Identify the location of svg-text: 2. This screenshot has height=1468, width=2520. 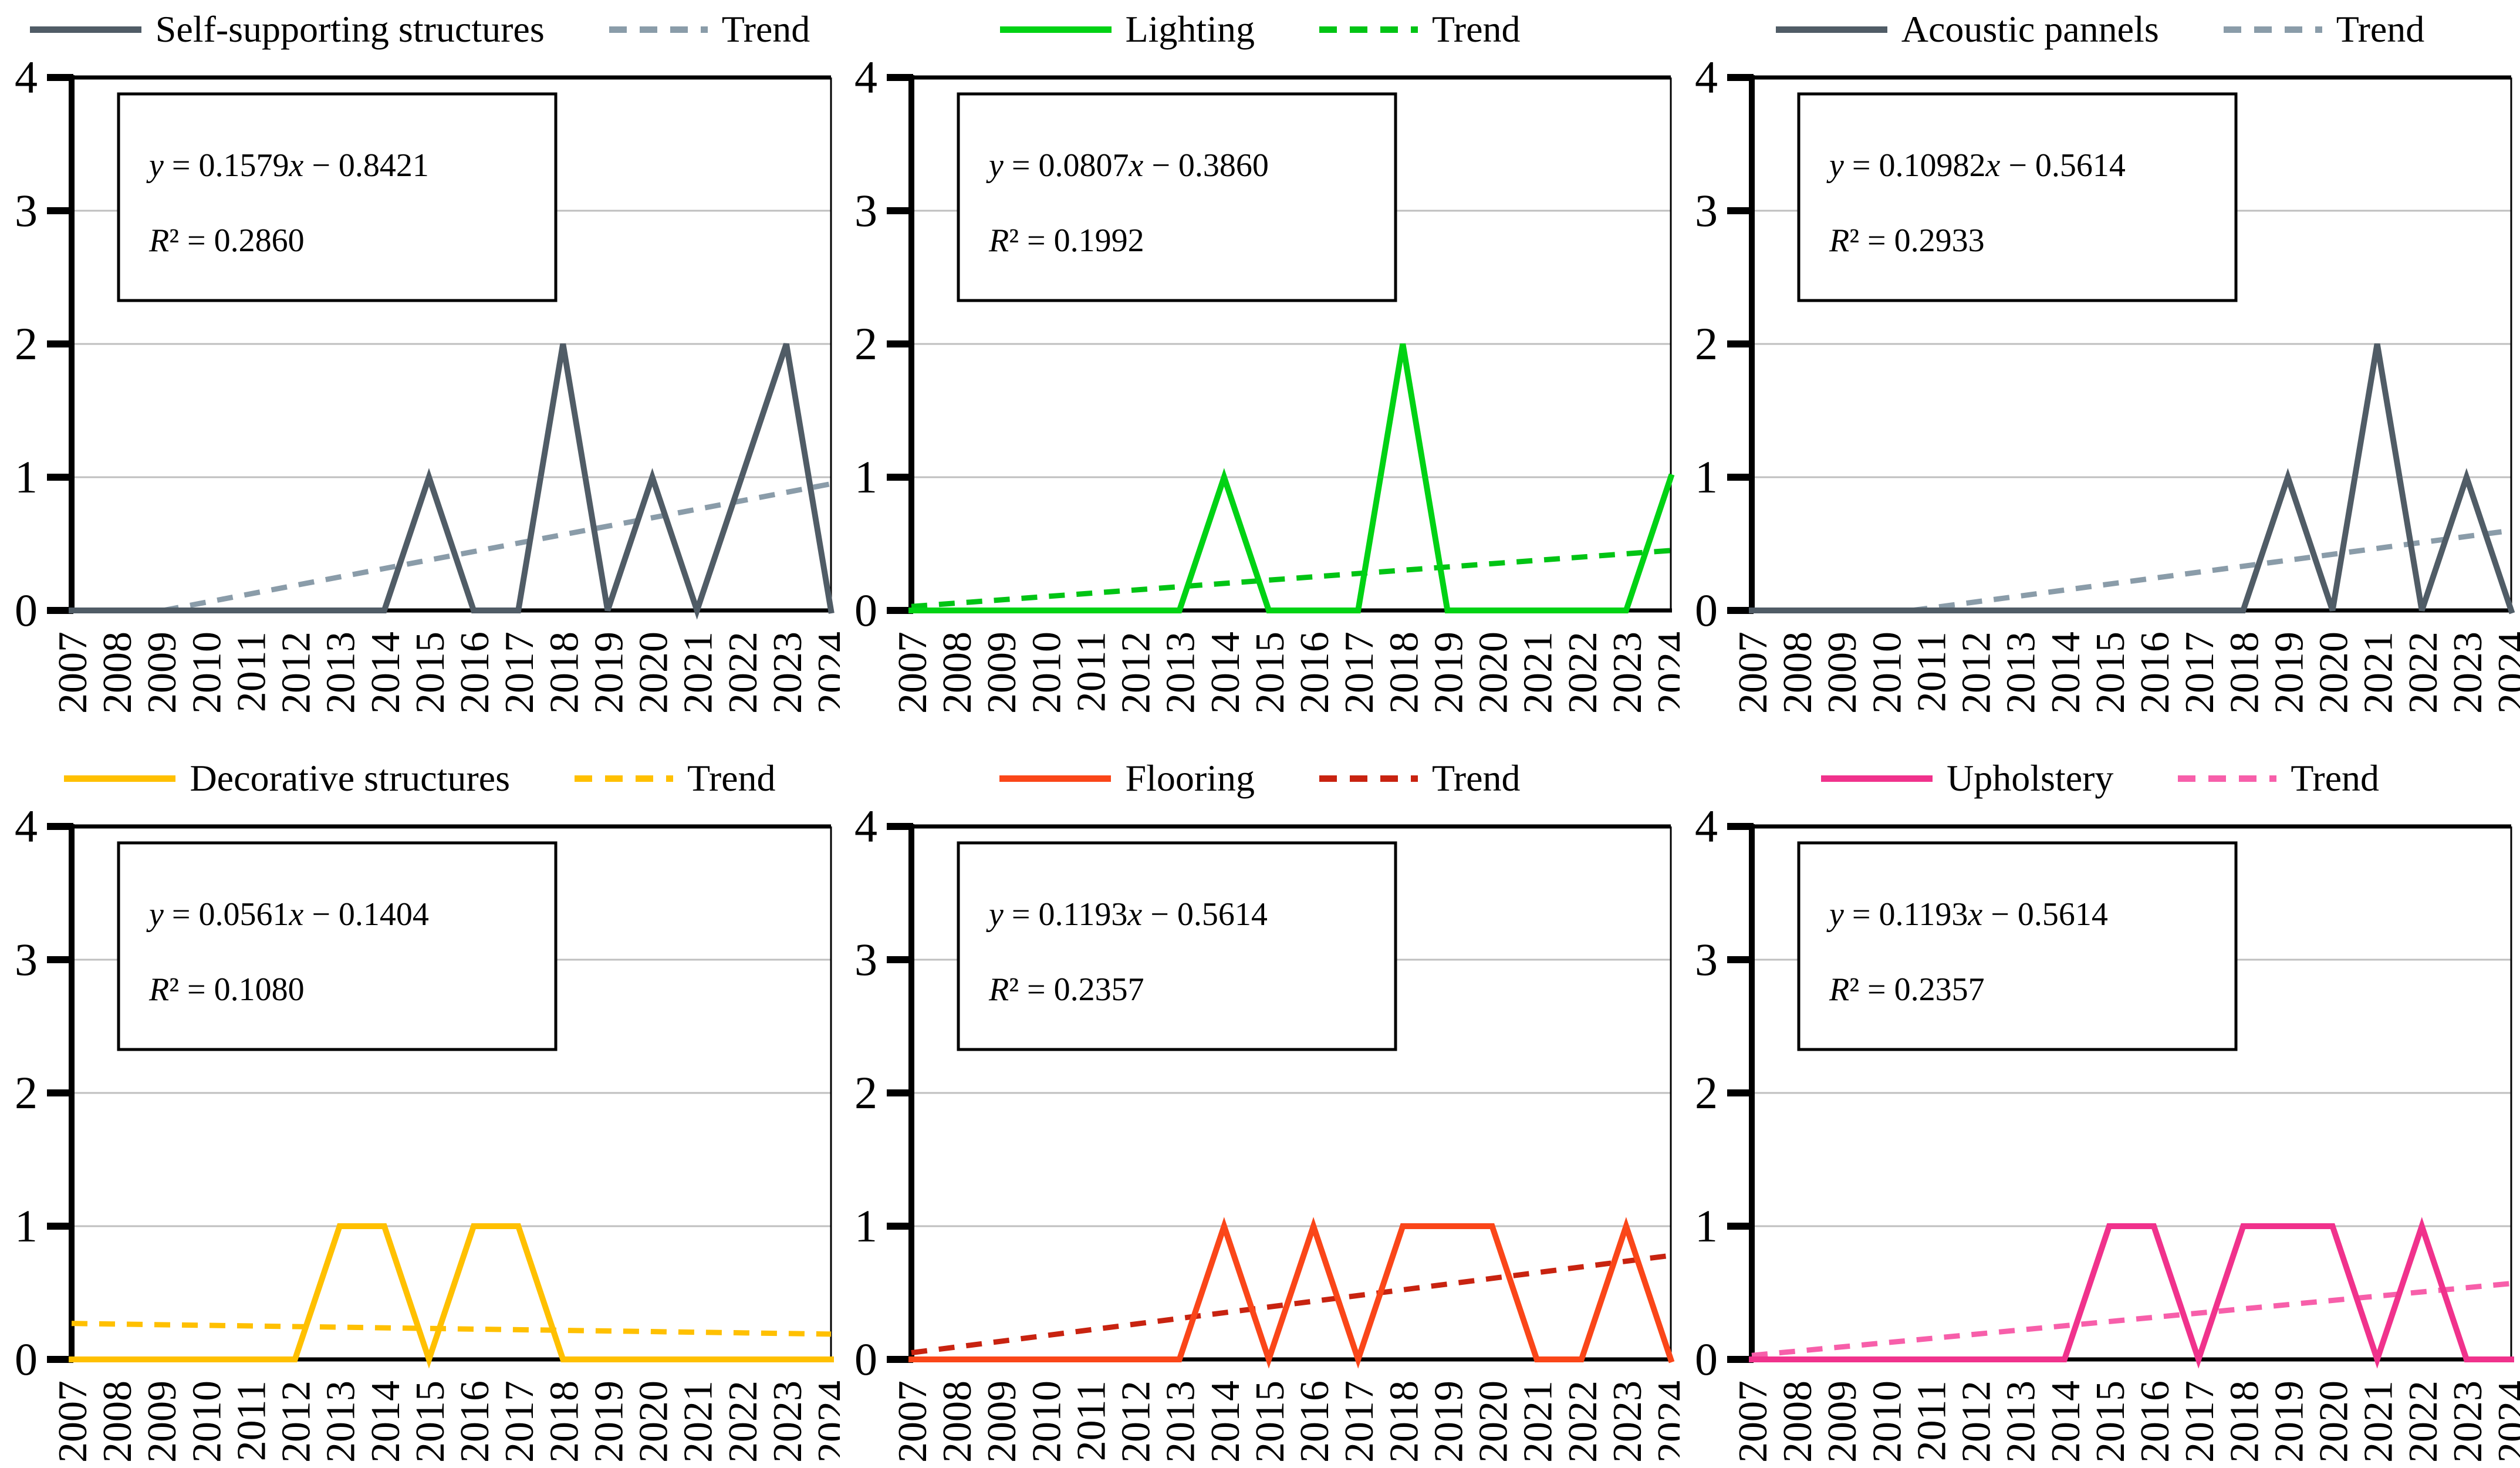
(865, 1092).